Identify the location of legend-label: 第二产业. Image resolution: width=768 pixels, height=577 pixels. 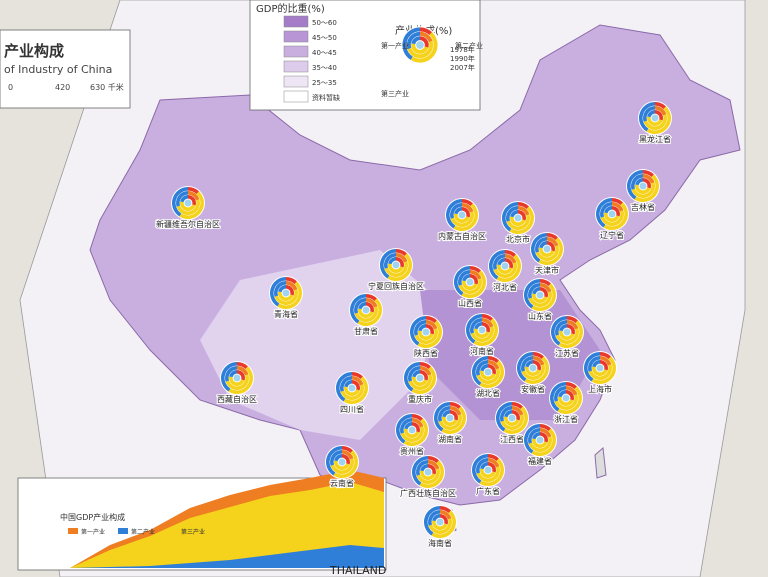
(143, 532).